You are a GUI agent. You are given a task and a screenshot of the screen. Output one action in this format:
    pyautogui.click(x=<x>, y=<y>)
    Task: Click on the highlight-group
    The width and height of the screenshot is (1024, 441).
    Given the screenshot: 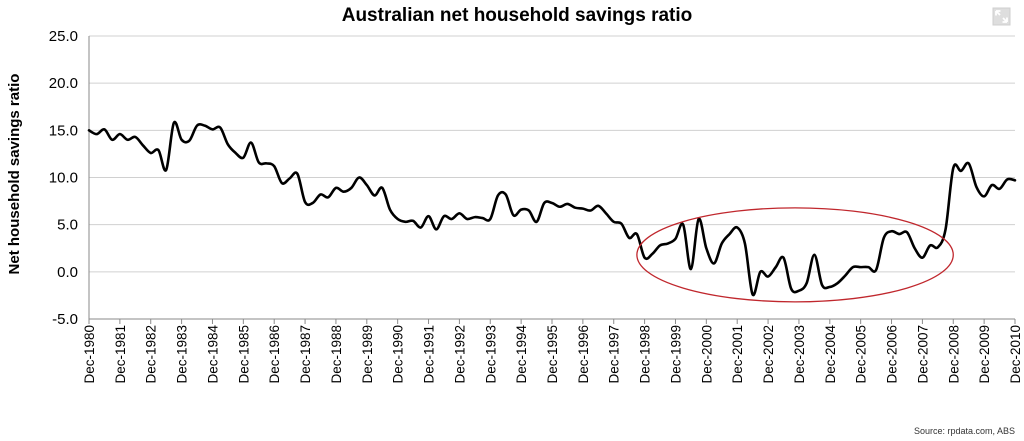 What is the action you would take?
    pyautogui.click(x=795, y=255)
    